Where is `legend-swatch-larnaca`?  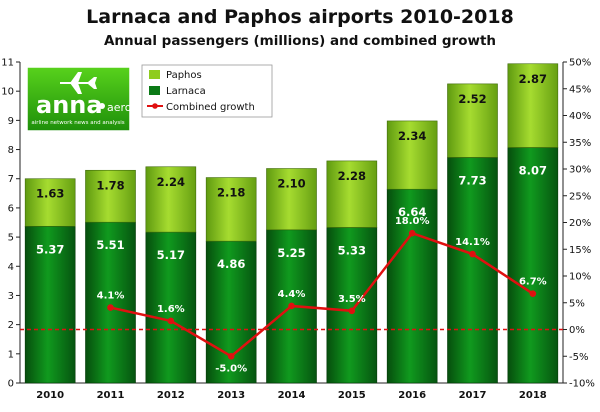 legend-swatch-larnaca is located at coordinates (154, 90).